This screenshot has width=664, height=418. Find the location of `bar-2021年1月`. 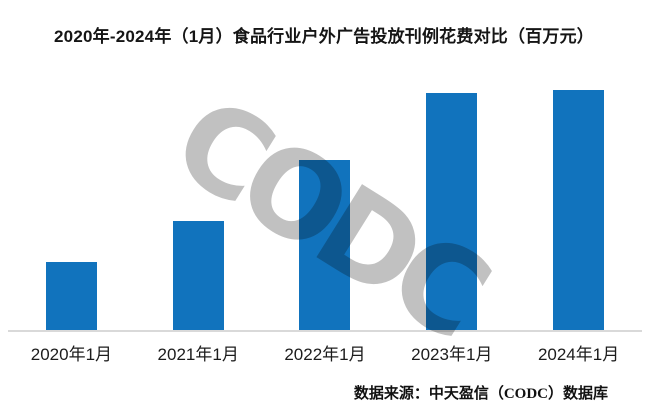

bar-2021年1月 is located at coordinates (198, 275).